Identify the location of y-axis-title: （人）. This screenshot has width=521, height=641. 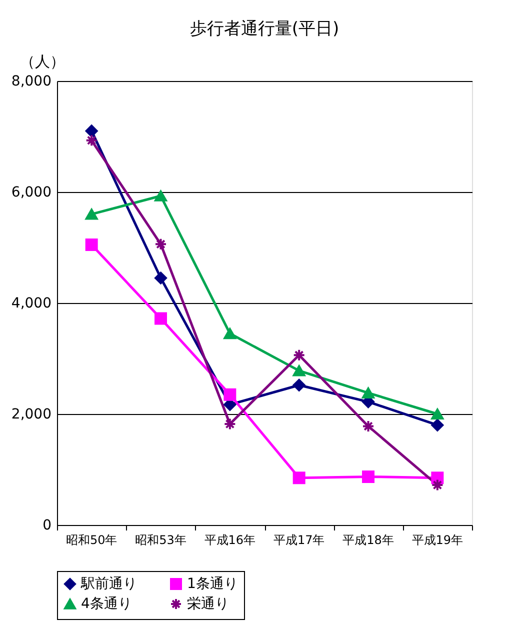
(42, 61).